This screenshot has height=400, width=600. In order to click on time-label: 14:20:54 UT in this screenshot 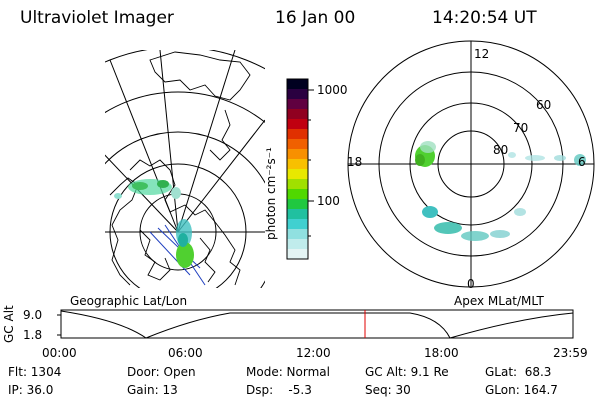, I will do `click(484, 18)`.